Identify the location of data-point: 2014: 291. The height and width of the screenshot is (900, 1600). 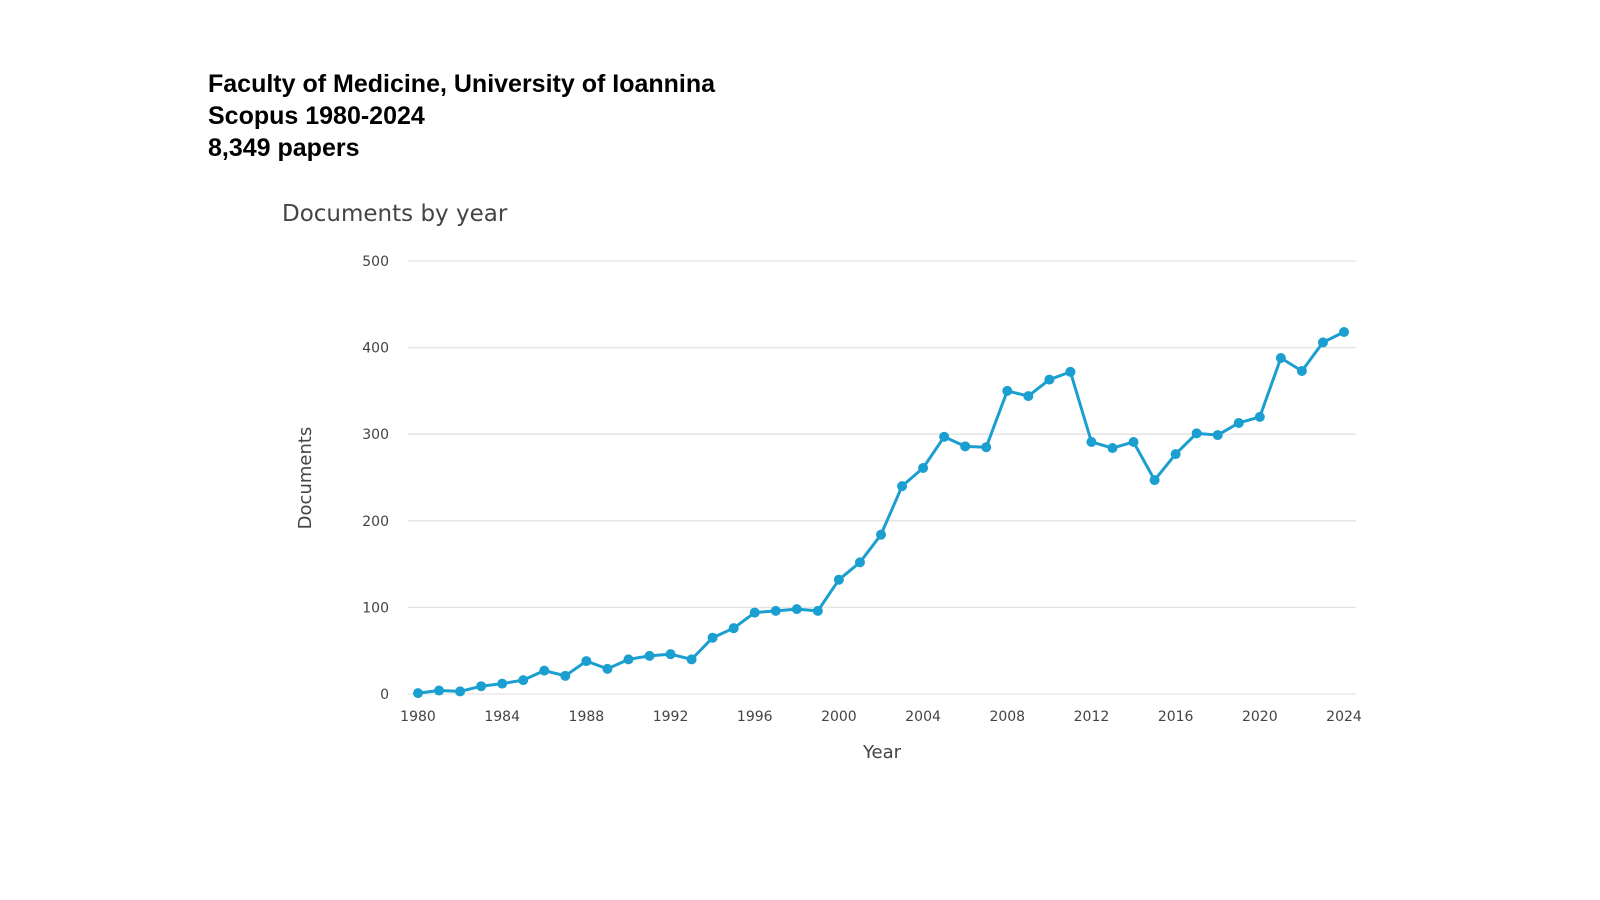
(1133, 441).